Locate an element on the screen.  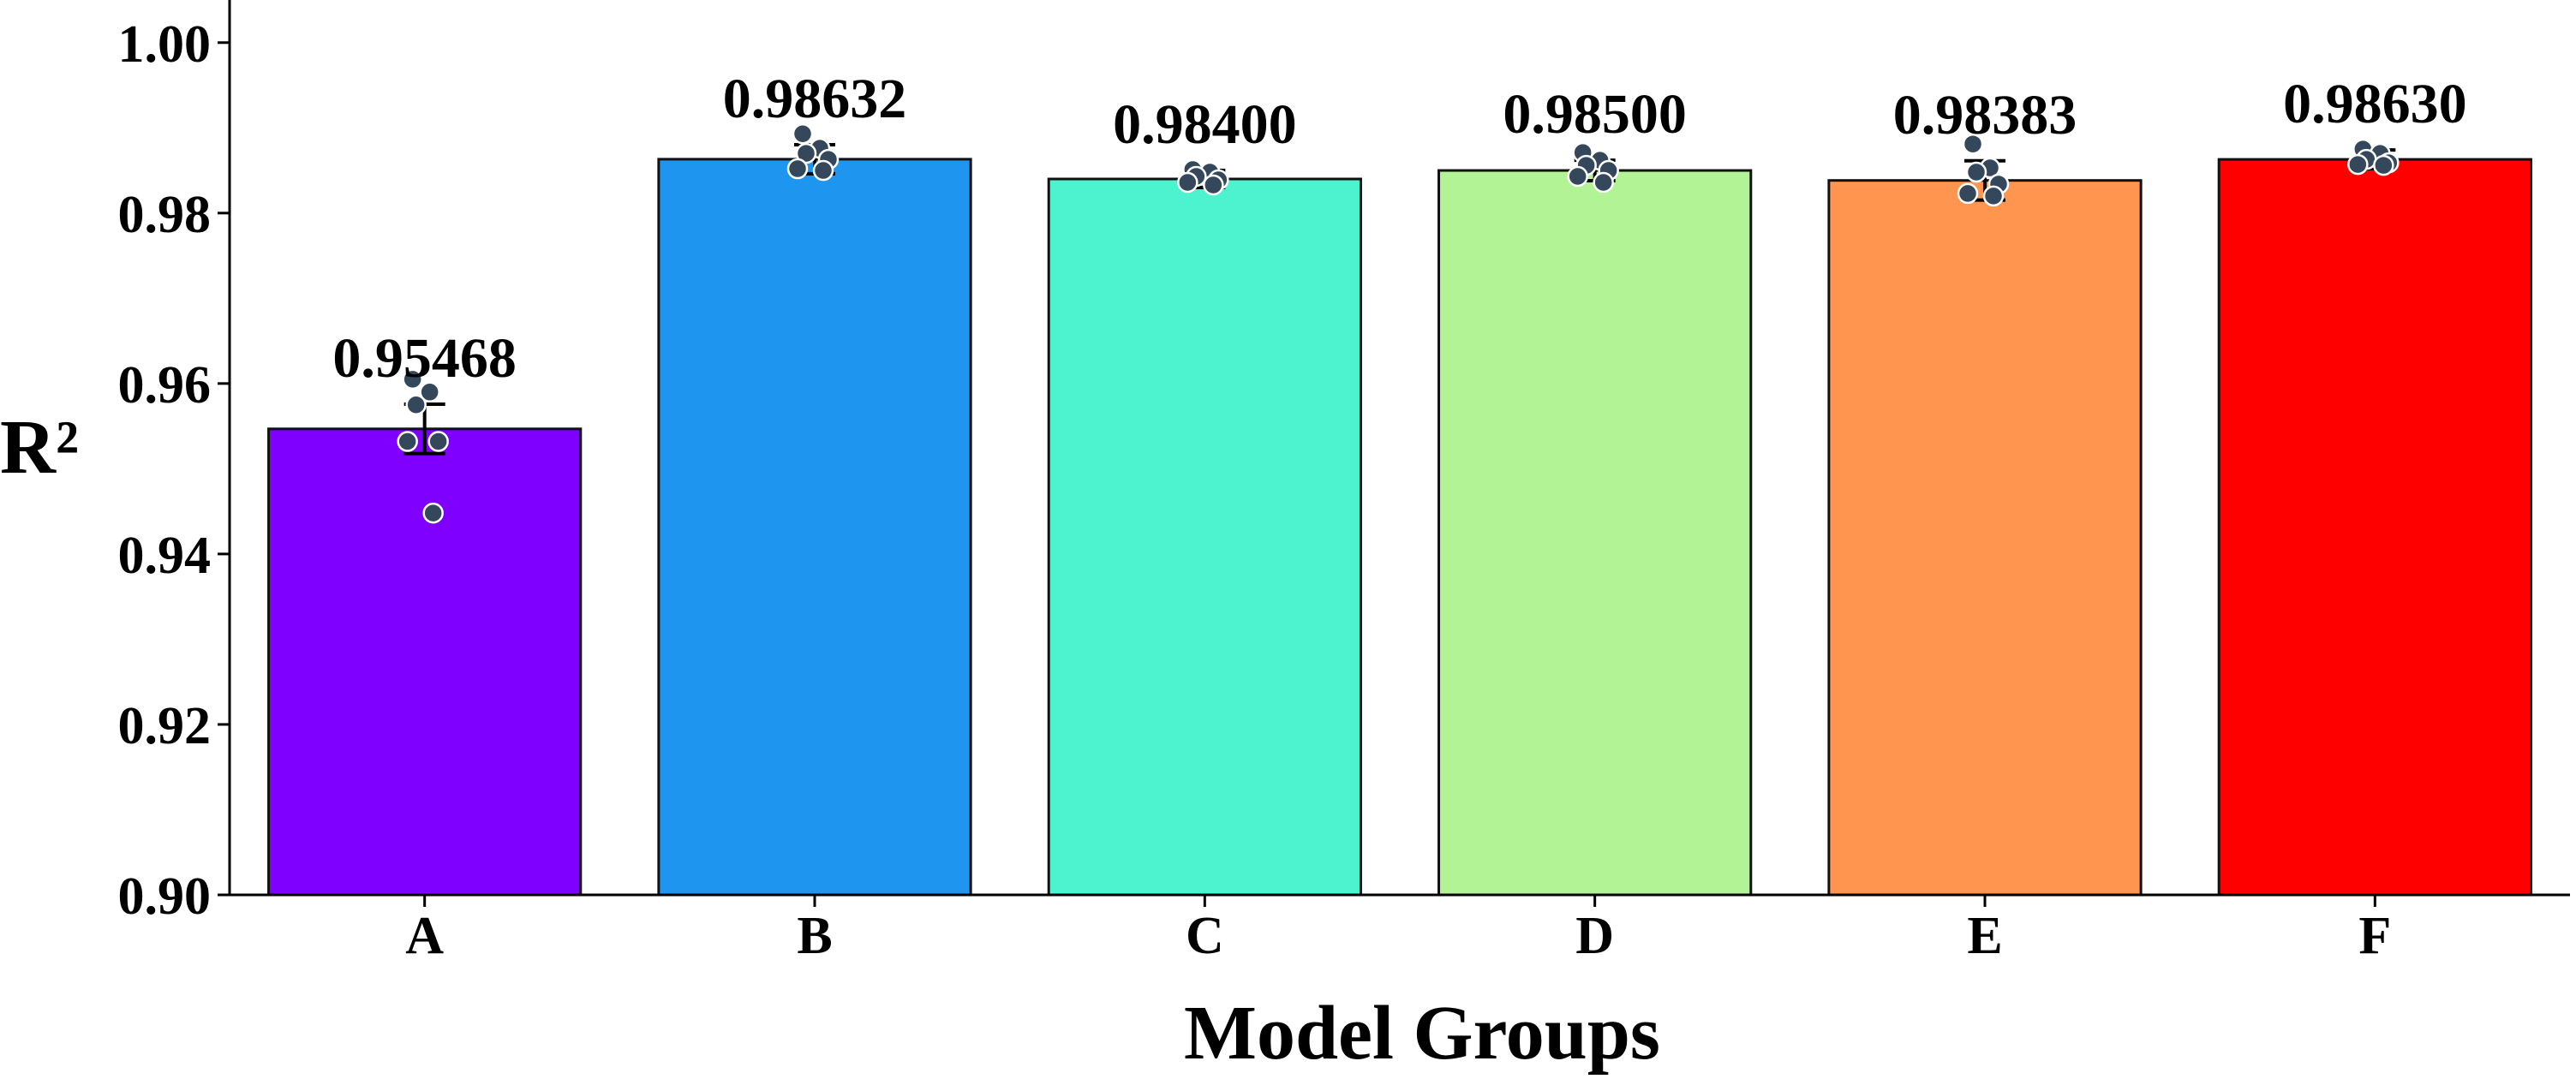
y-tick-label: 0.96 is located at coordinates (165, 385).